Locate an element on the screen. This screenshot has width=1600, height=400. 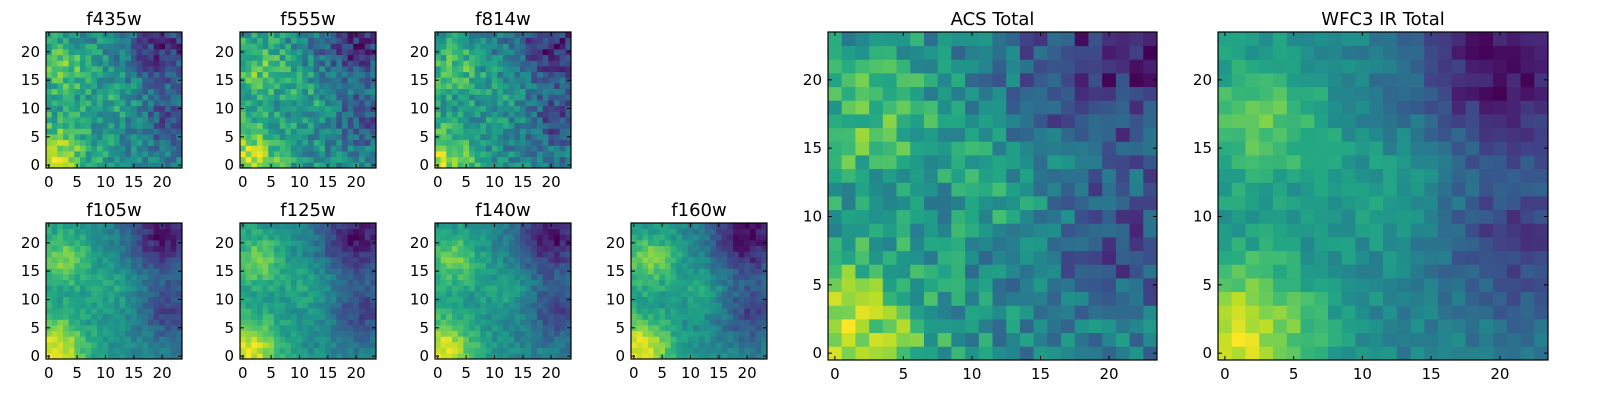
x-tick-label: 5 is located at coordinates (466, 182).